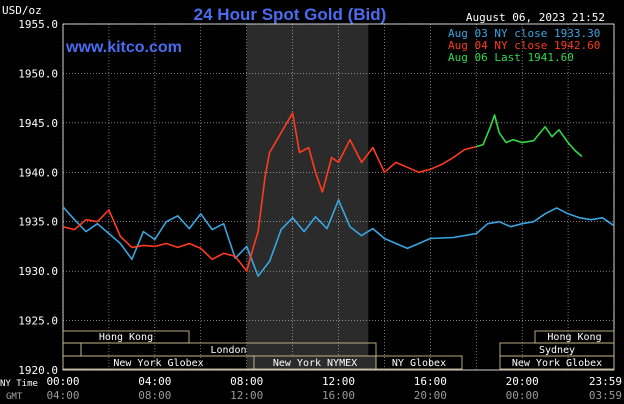  What do you see at coordinates (14, 397) in the screenshot?
I see `gmt-label: GMT` at bounding box center [14, 397].